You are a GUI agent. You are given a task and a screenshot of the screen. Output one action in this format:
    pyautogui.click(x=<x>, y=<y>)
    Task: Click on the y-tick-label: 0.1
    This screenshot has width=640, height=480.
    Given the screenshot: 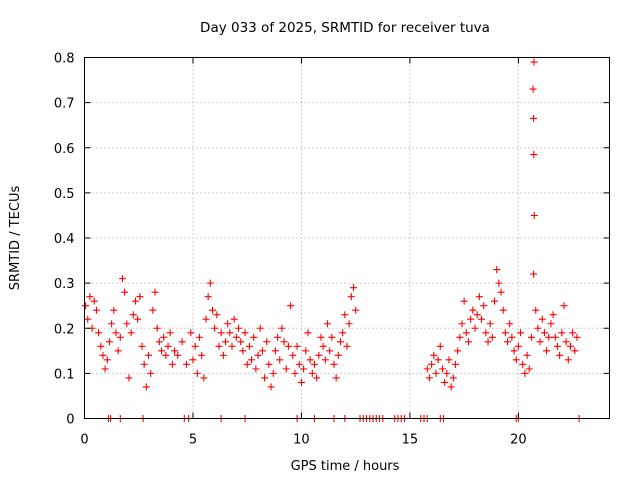 What is the action you would take?
    pyautogui.click(x=64, y=374)
    